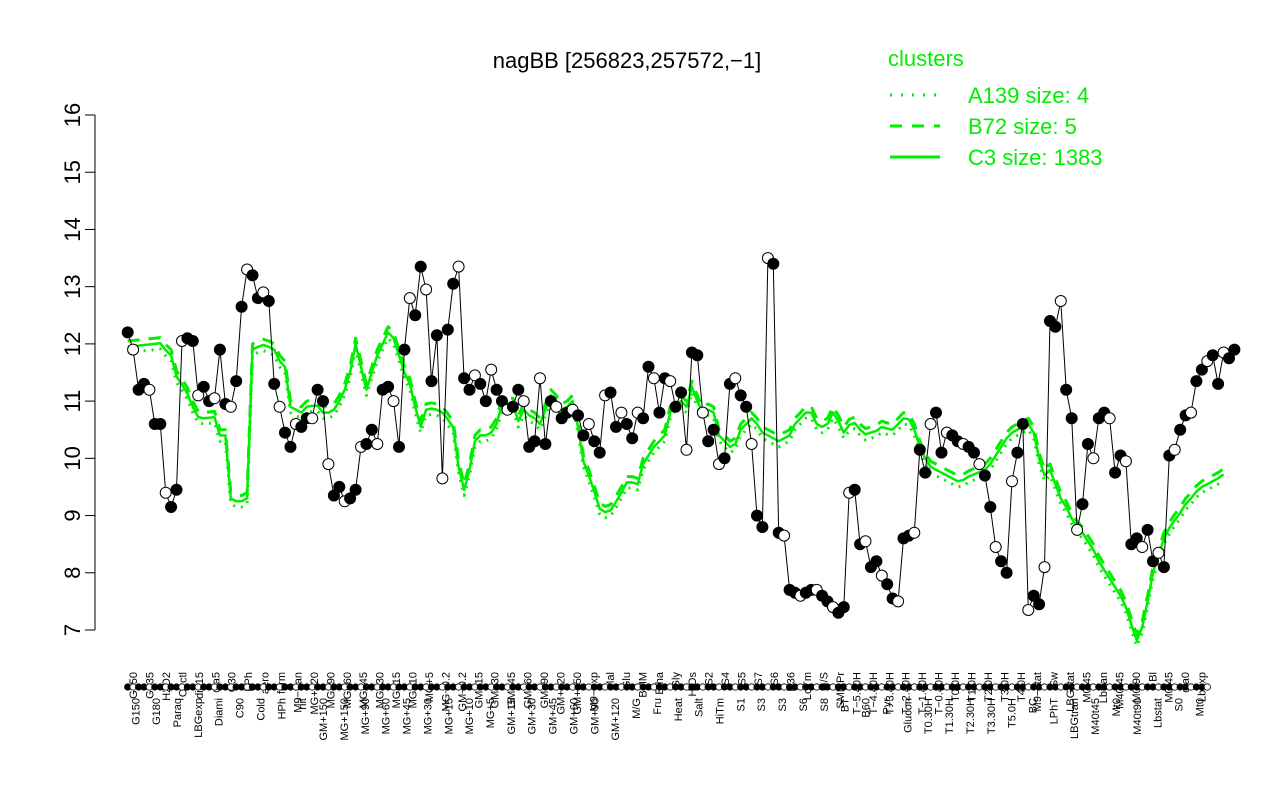 This screenshot has height=800, width=1280. I want to click on x-tick-label-upper: T−4.40H, so click(874, 693).